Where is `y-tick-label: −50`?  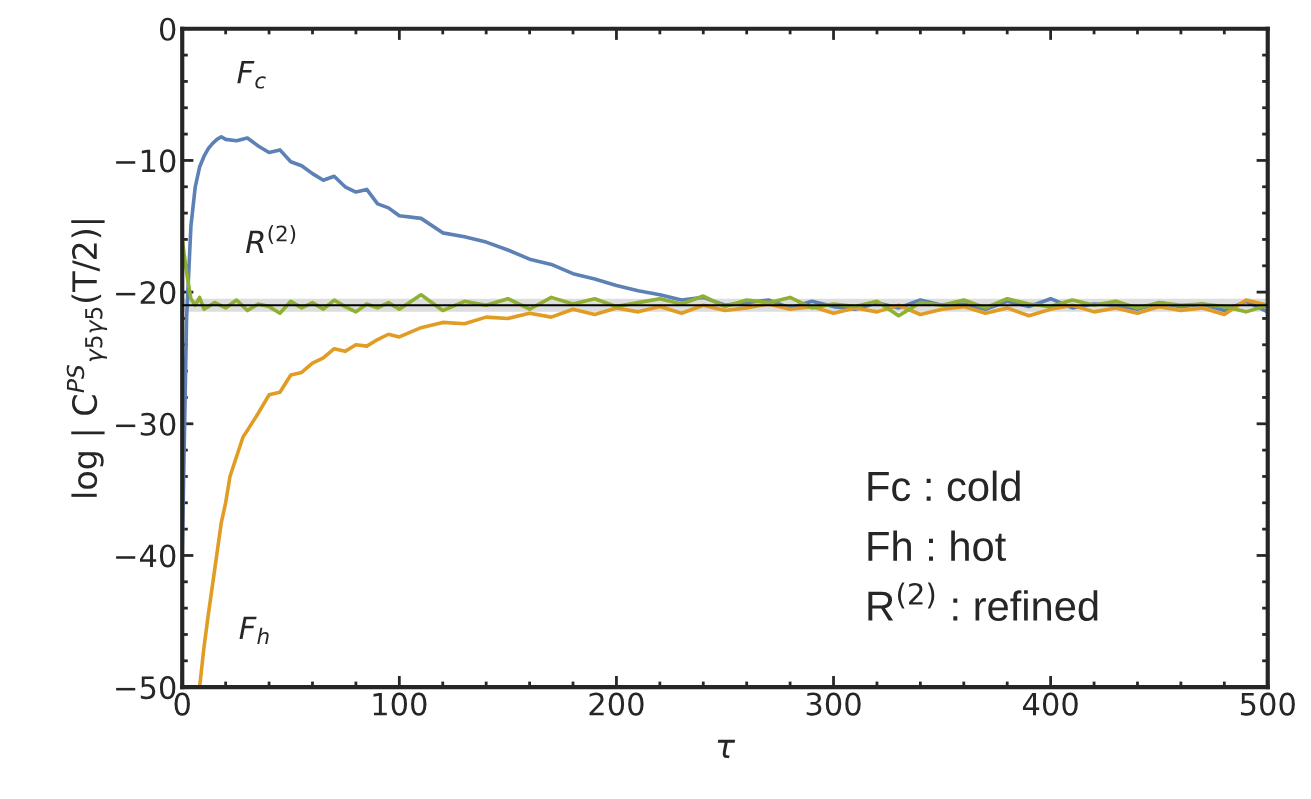
y-tick-label: −50 is located at coordinates (146, 688).